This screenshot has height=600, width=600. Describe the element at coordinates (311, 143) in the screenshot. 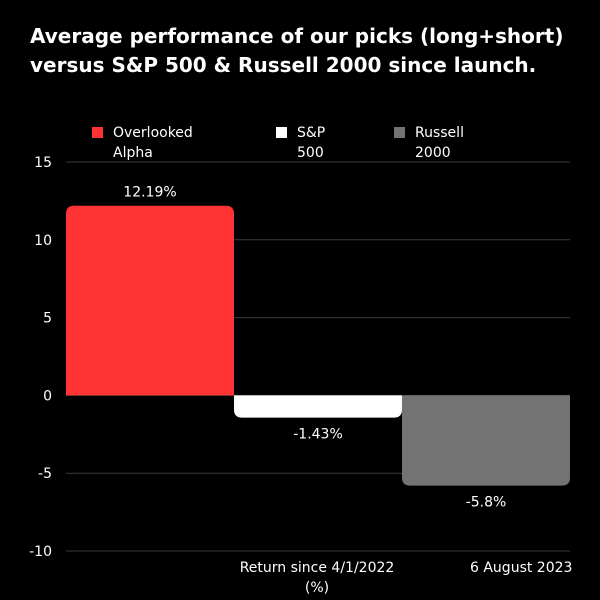

I see `legend-label-sp500: S&P 500` at that location.